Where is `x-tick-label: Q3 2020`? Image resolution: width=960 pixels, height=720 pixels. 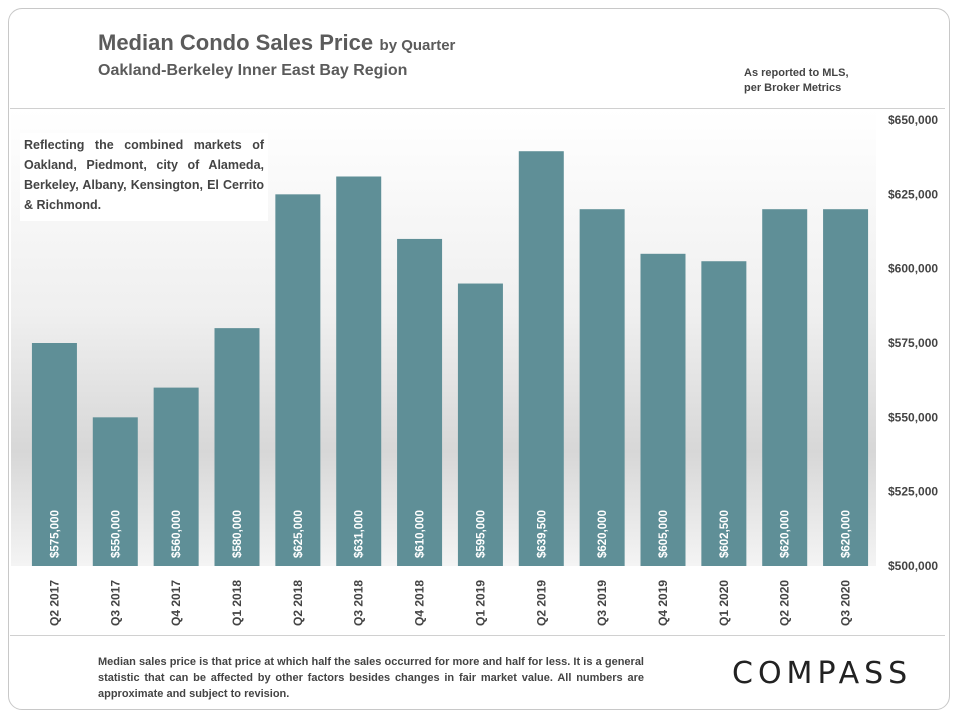 x-tick-label: Q3 2020 is located at coordinates (846, 603).